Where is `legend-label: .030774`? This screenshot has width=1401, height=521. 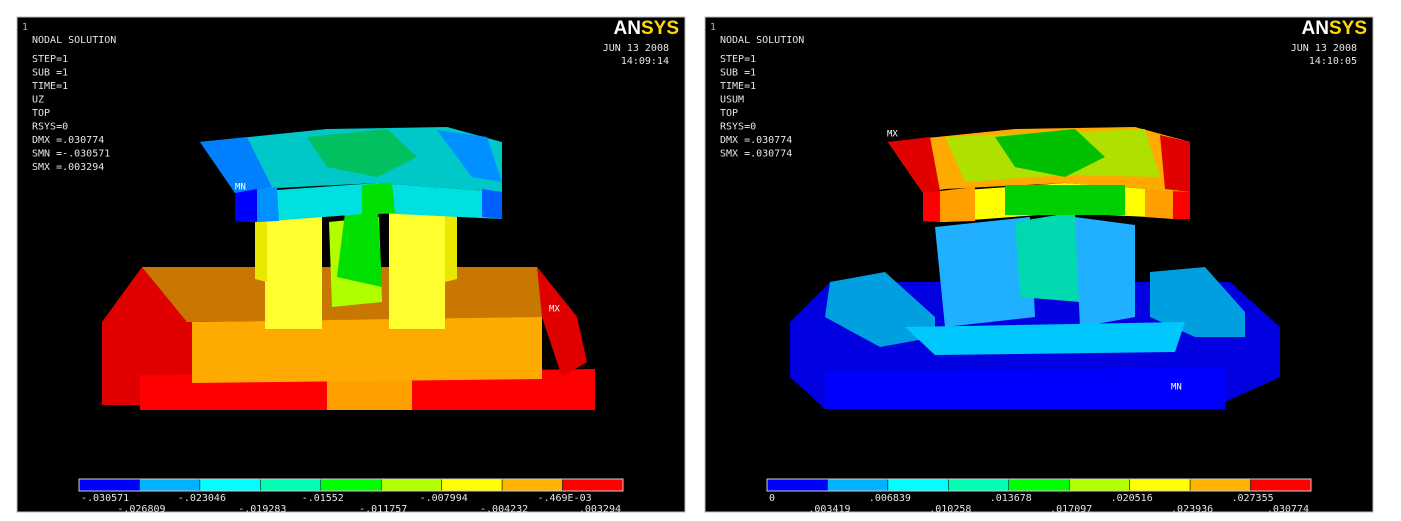 legend-label: .030774 is located at coordinates (1288, 509).